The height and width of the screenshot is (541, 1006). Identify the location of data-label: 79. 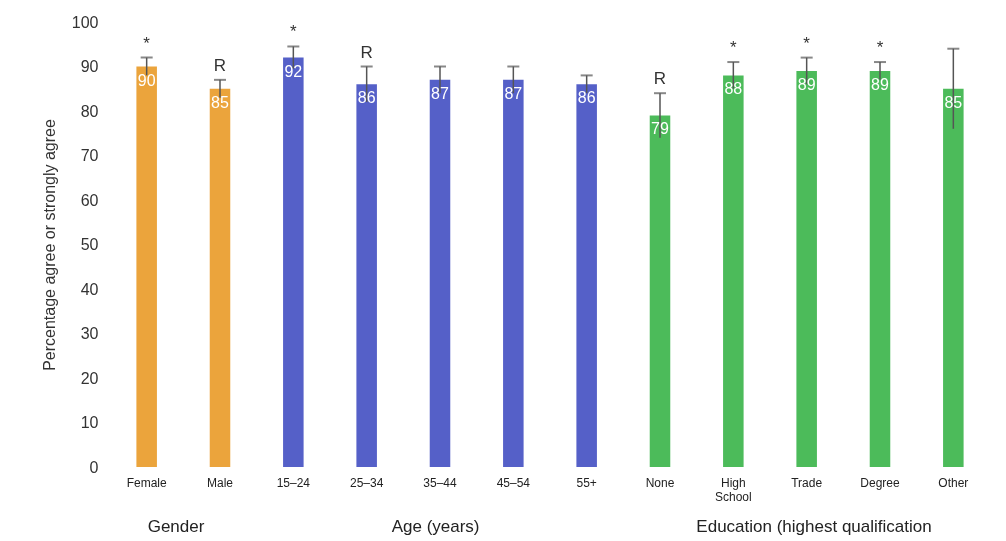
(660, 129).